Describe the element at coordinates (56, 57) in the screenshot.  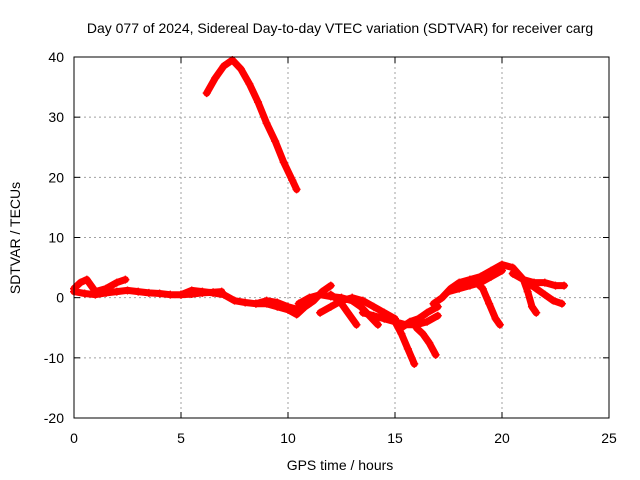
I see `y-tick-label: 40` at that location.